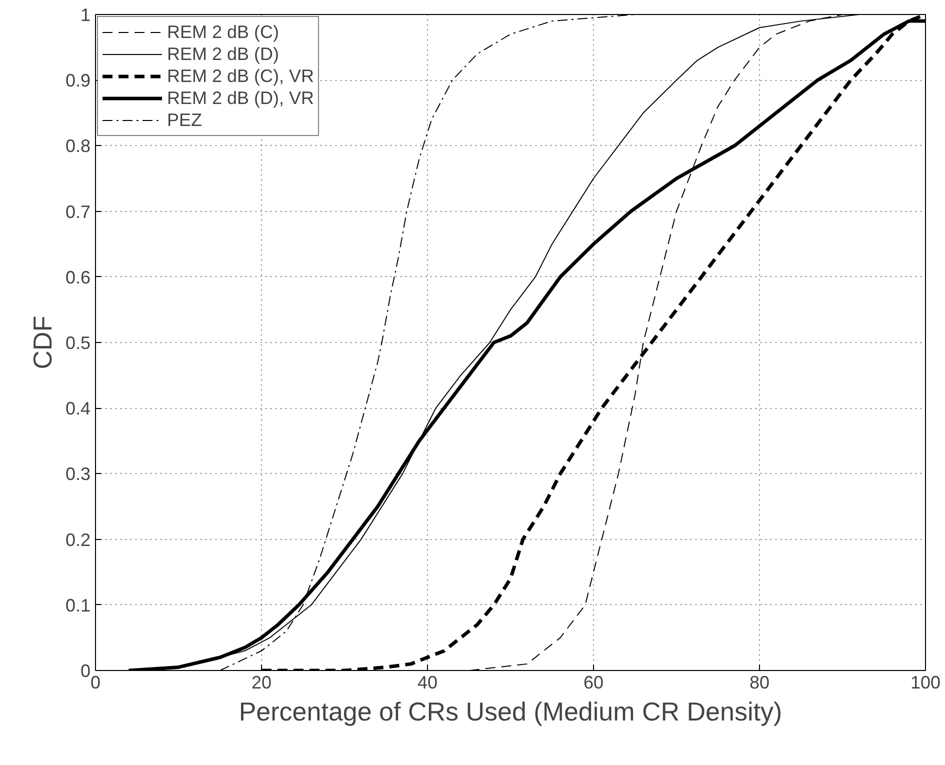 The image size is (945, 765). What do you see at coordinates (223, 54) in the screenshot?
I see `legend-label: REM 2 dB (D)` at bounding box center [223, 54].